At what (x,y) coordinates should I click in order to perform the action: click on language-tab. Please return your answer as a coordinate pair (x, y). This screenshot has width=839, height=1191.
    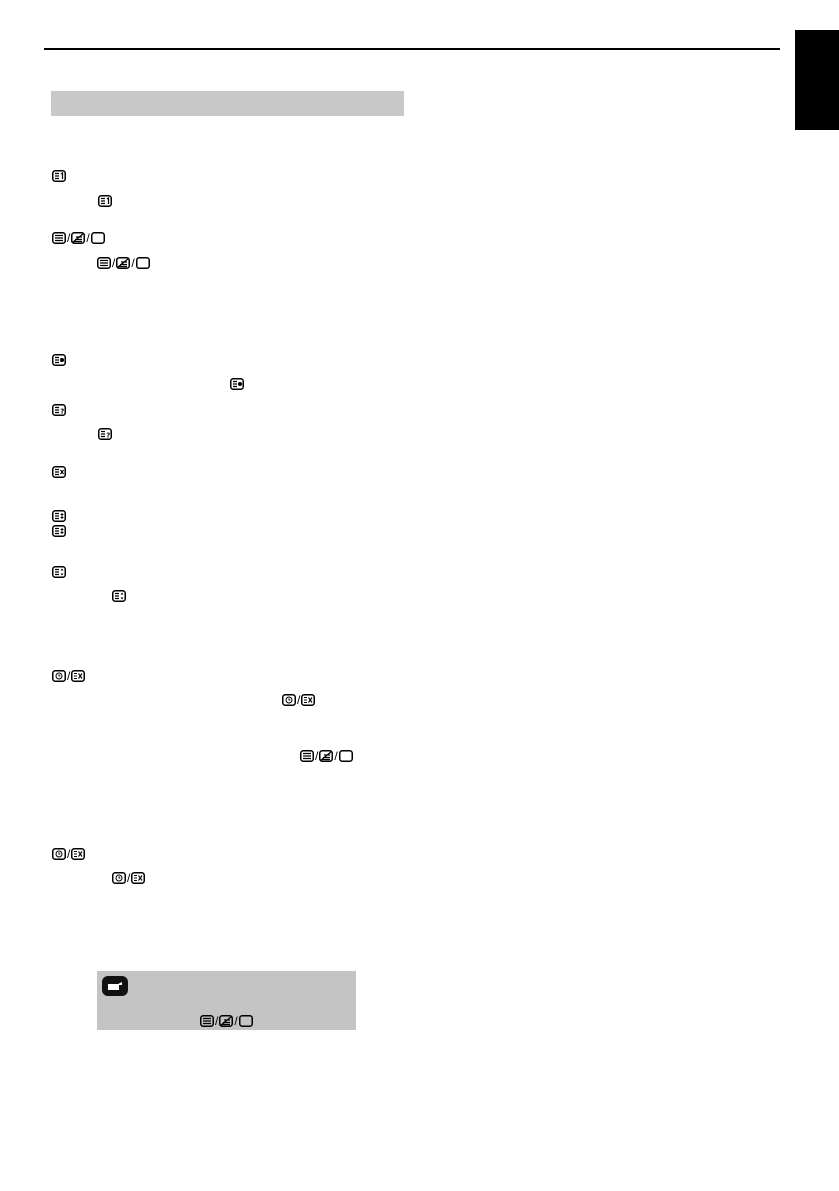
    Looking at the image, I should click on (817, 80).